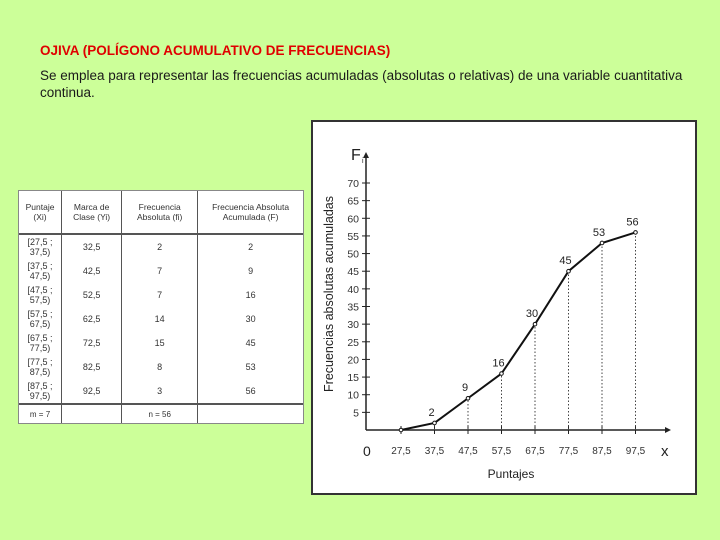 This screenshot has height=540, width=720. I want to click on table-row: [57,5 ; 67,5) 62,5 14 30, so click(161, 319).